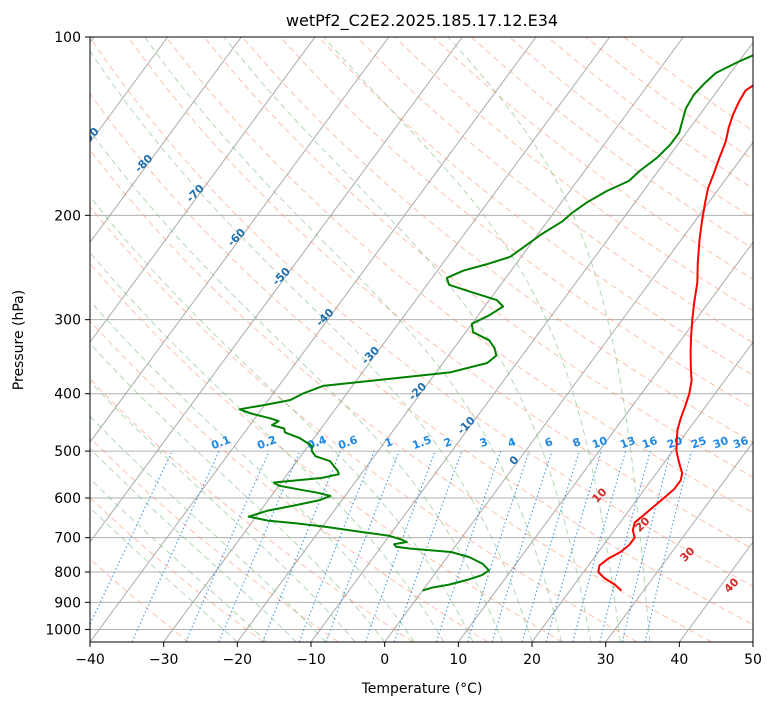 The image size is (775, 708). What do you see at coordinates (674, 443) in the screenshot?
I see `mixing-ratio-label: 20` at bounding box center [674, 443].